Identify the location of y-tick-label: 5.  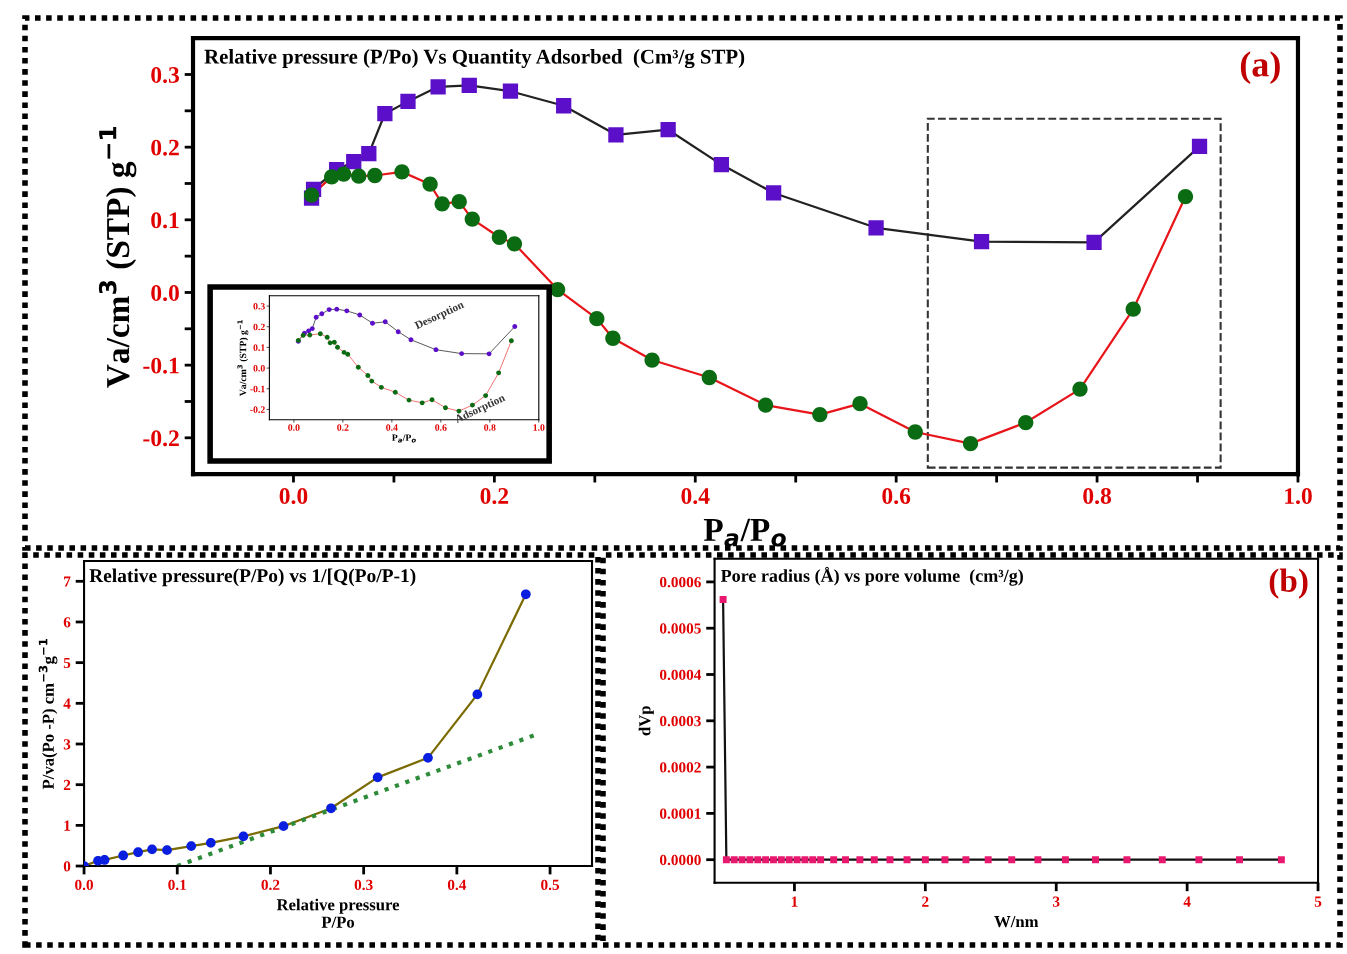
(67, 663).